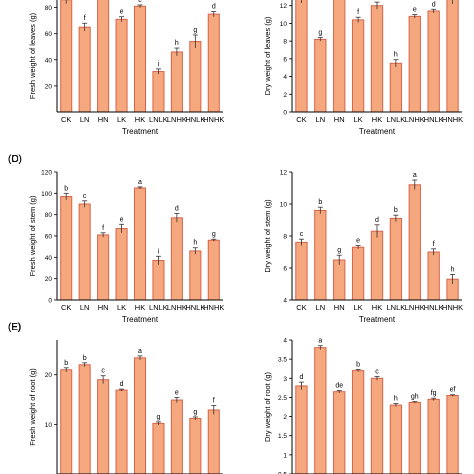  I want to click on y-axis-title: Dry weight of root (g), so click(267, 406).